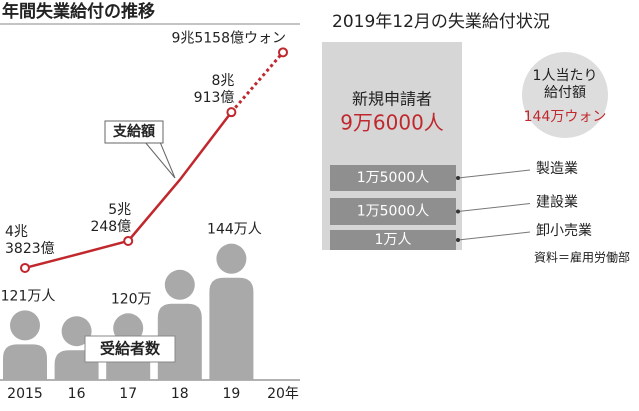 The image size is (639, 411). I want to click on recipient-label: 144万人, so click(234, 230).